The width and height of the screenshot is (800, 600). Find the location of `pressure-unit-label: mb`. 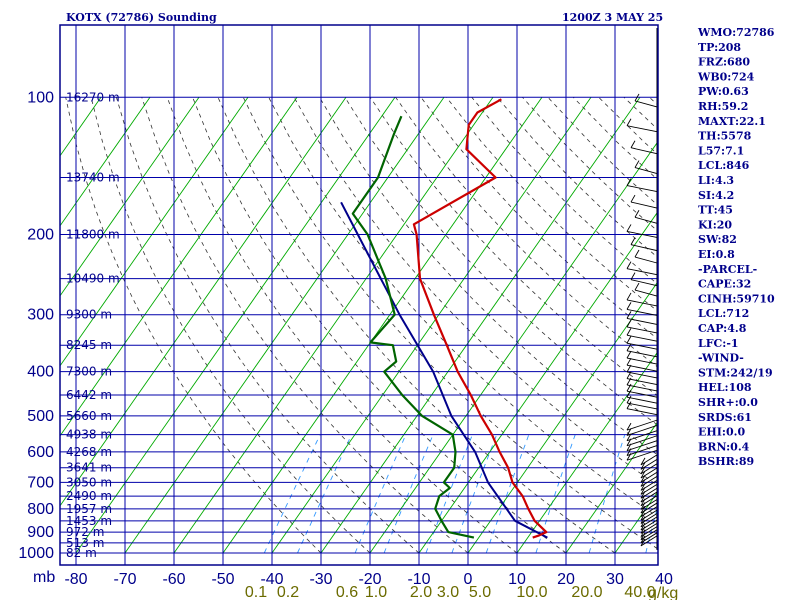

pressure-unit-label: mb is located at coordinates (44, 577).